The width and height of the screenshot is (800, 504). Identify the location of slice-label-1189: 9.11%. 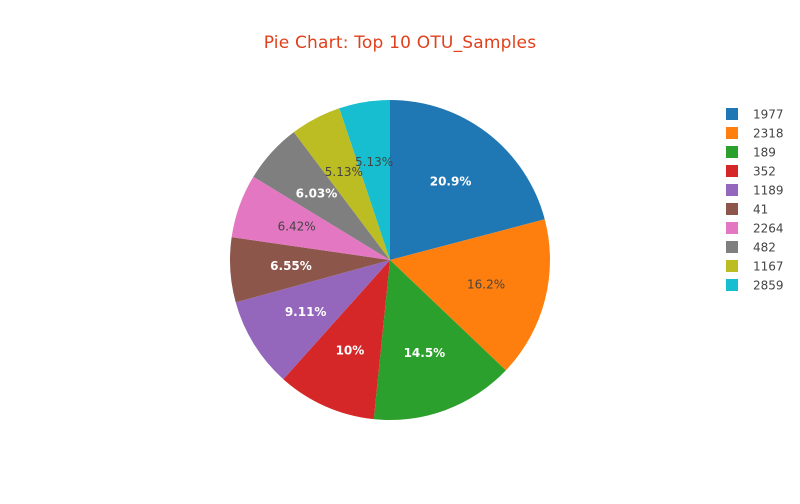
(306, 312).